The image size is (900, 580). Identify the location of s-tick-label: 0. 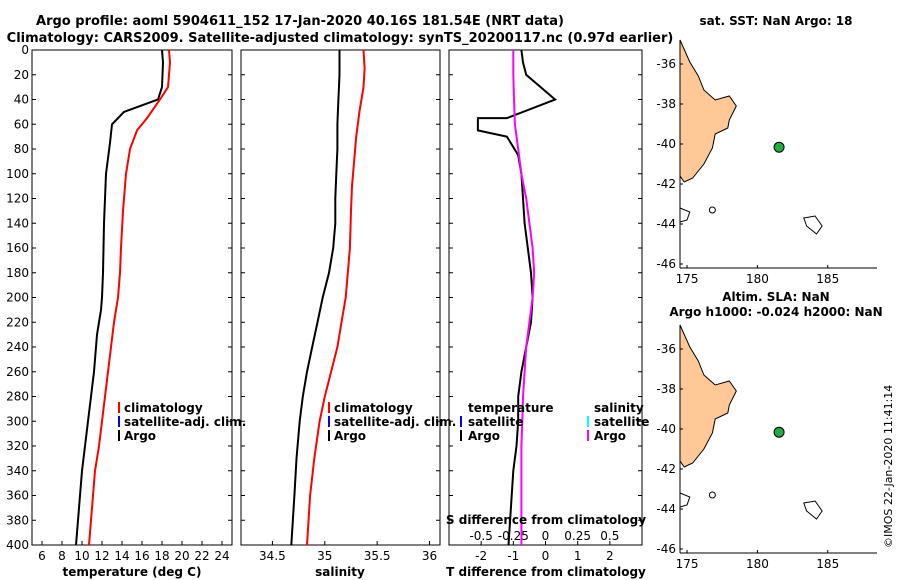
(546, 536).